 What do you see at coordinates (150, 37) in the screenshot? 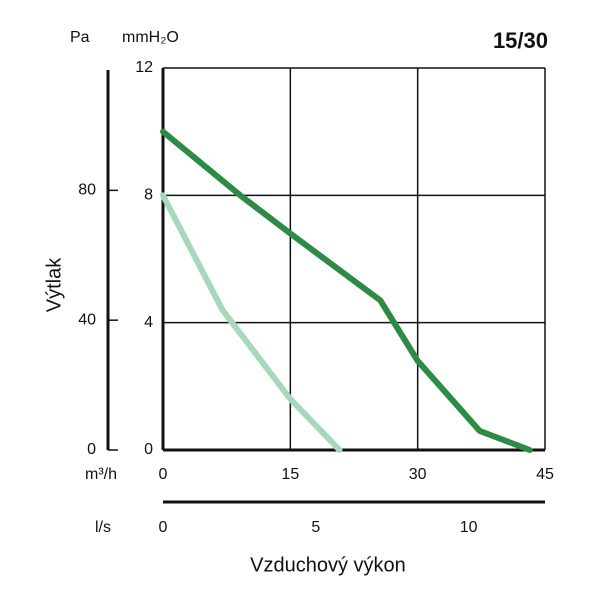
I see `y-unit: mmH₂O` at bounding box center [150, 37].